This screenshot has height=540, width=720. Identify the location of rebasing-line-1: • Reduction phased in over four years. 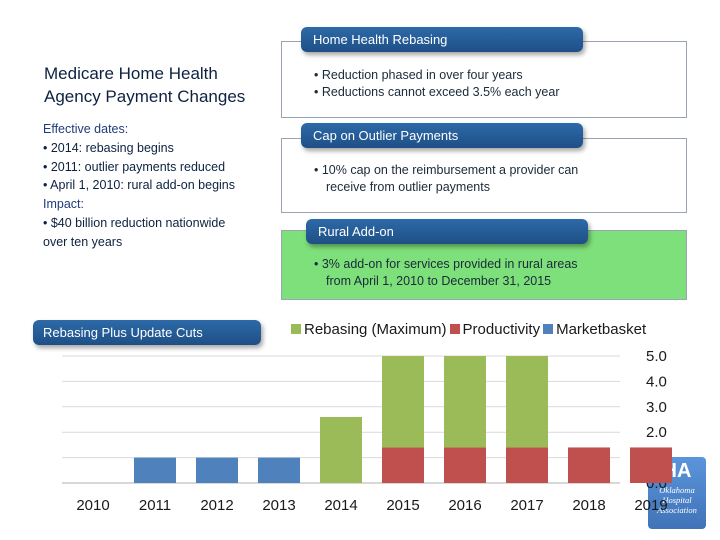
(418, 75).